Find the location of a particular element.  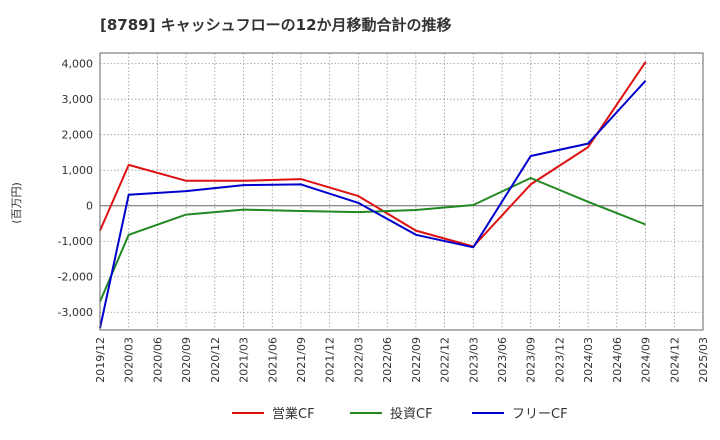

x-tick-label: 2023/09 is located at coordinates (531, 360).